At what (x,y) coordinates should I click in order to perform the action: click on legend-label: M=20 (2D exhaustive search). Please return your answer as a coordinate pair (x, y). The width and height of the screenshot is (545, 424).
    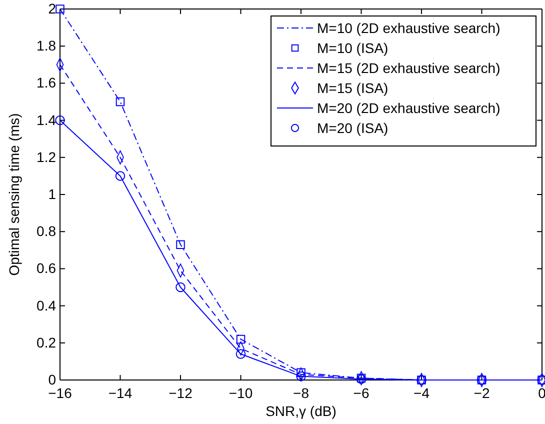
    Looking at the image, I should click on (408, 108).